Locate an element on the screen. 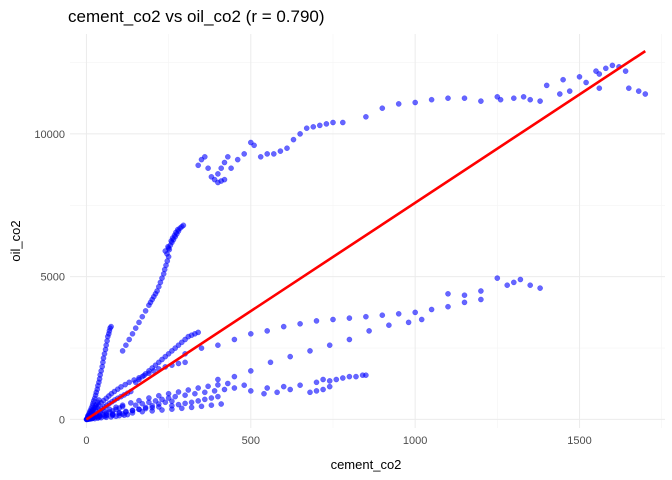 Image resolution: width=672 pixels, height=480 pixels. x-axis-ticks: 0 500 1000 1500 is located at coordinates (337, 441).